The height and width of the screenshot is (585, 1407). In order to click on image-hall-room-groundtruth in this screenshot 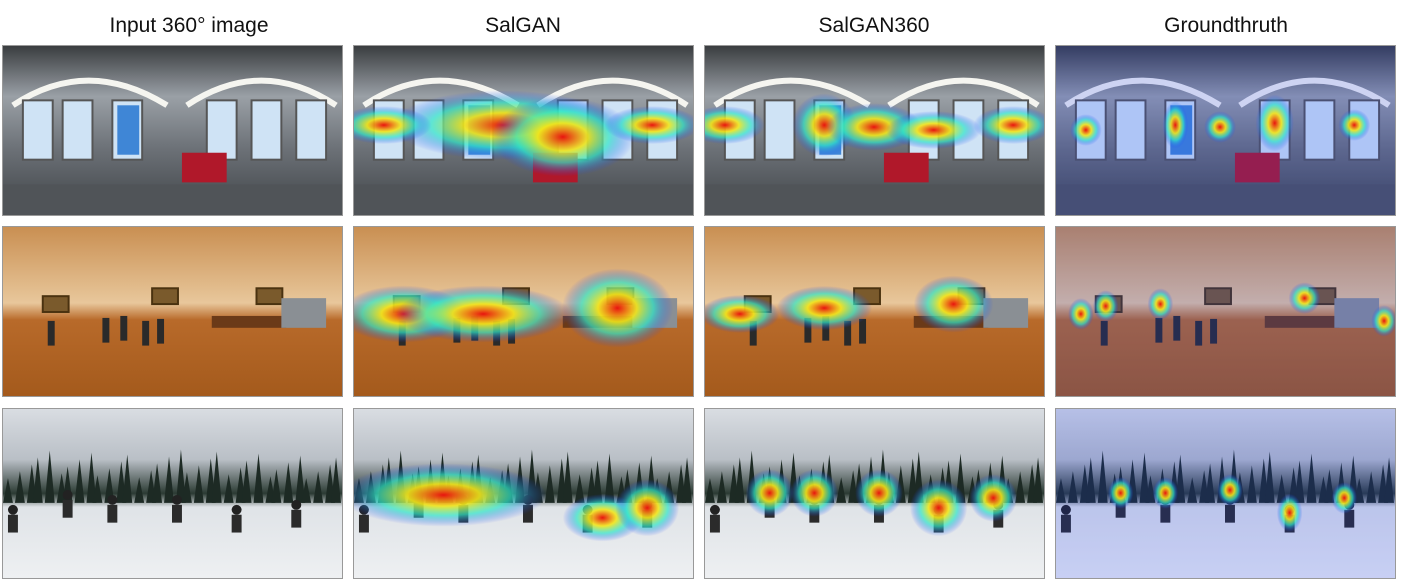, I will do `click(1225, 311)`.